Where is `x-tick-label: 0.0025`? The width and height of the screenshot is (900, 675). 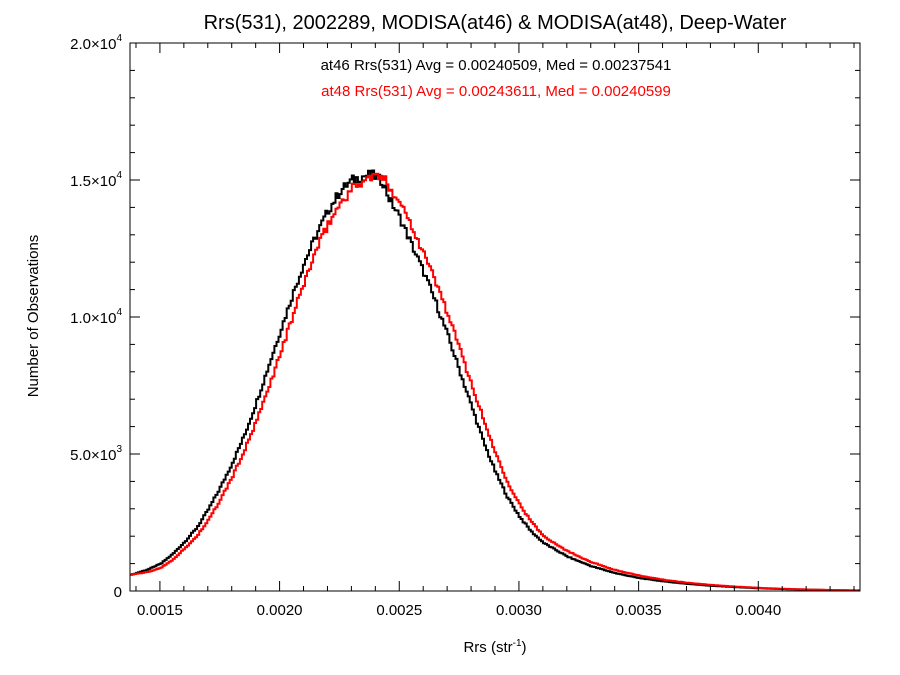
x-tick-label: 0.0025 is located at coordinates (399, 610).